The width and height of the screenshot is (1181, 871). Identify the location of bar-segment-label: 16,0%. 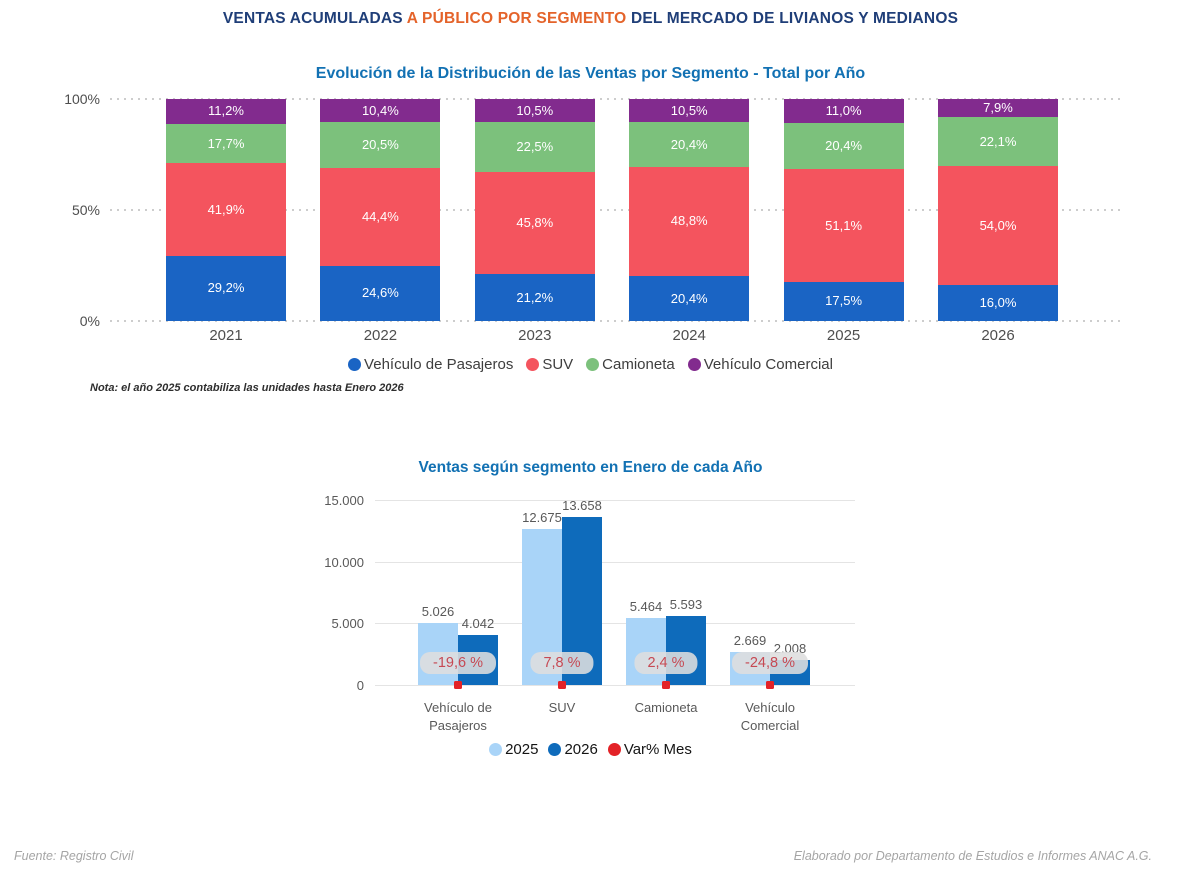
(998, 303).